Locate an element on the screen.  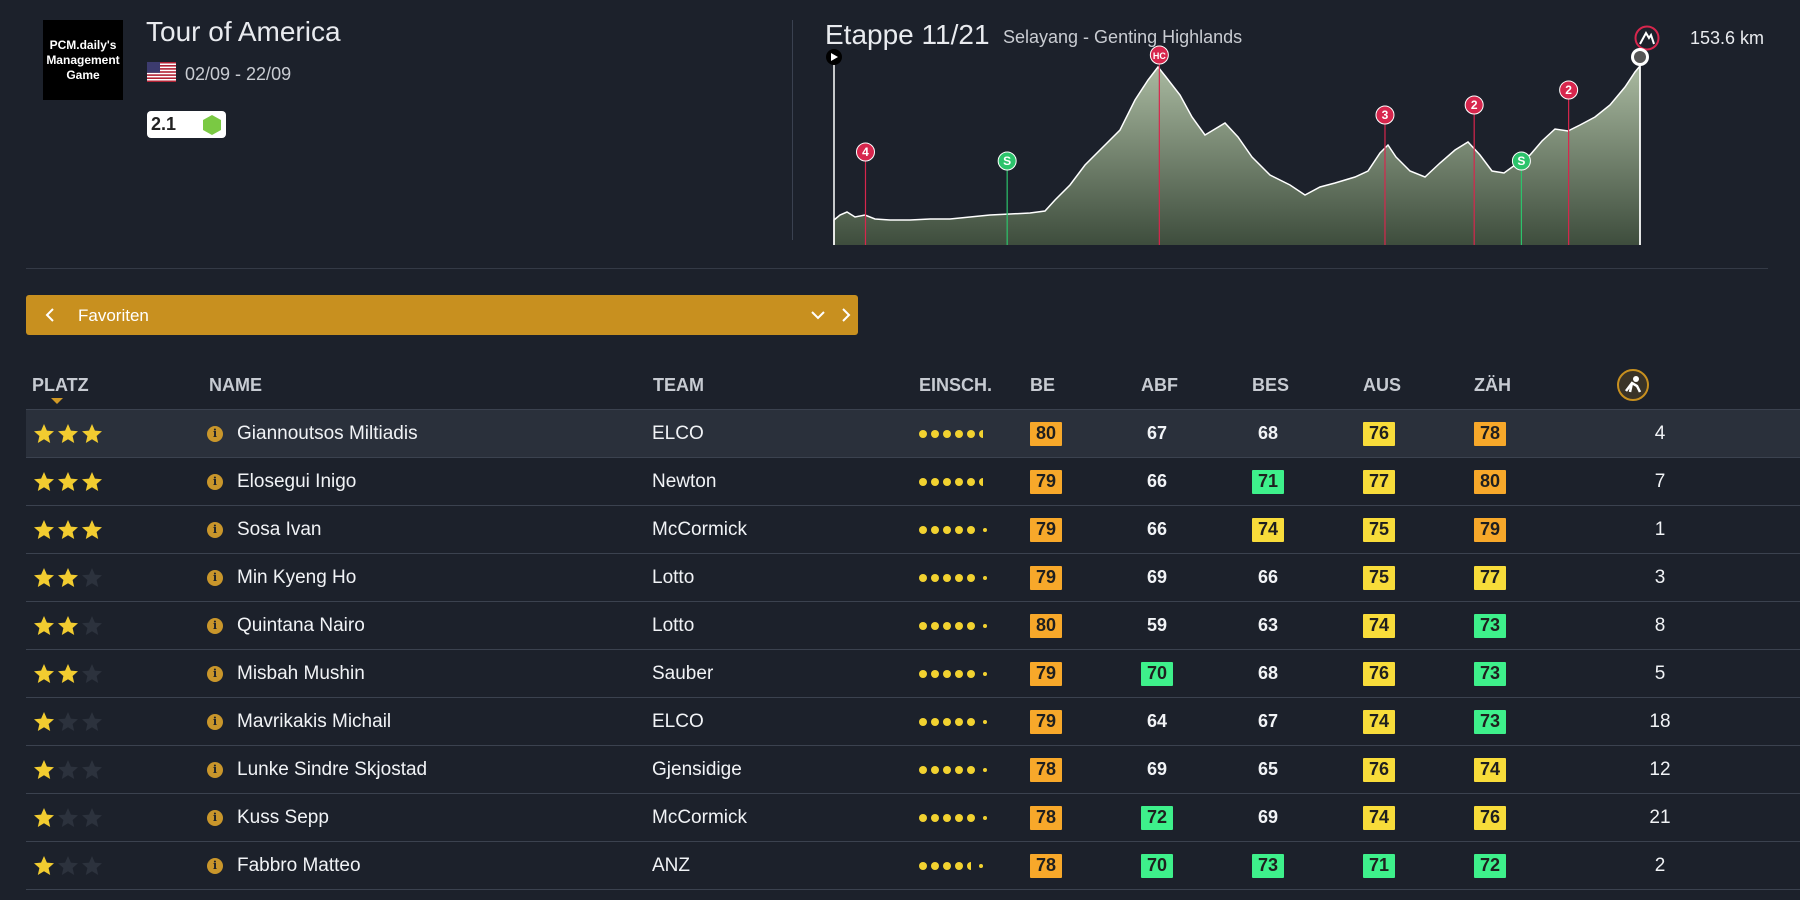
chevron-down-icon is located at coordinates (818, 315).